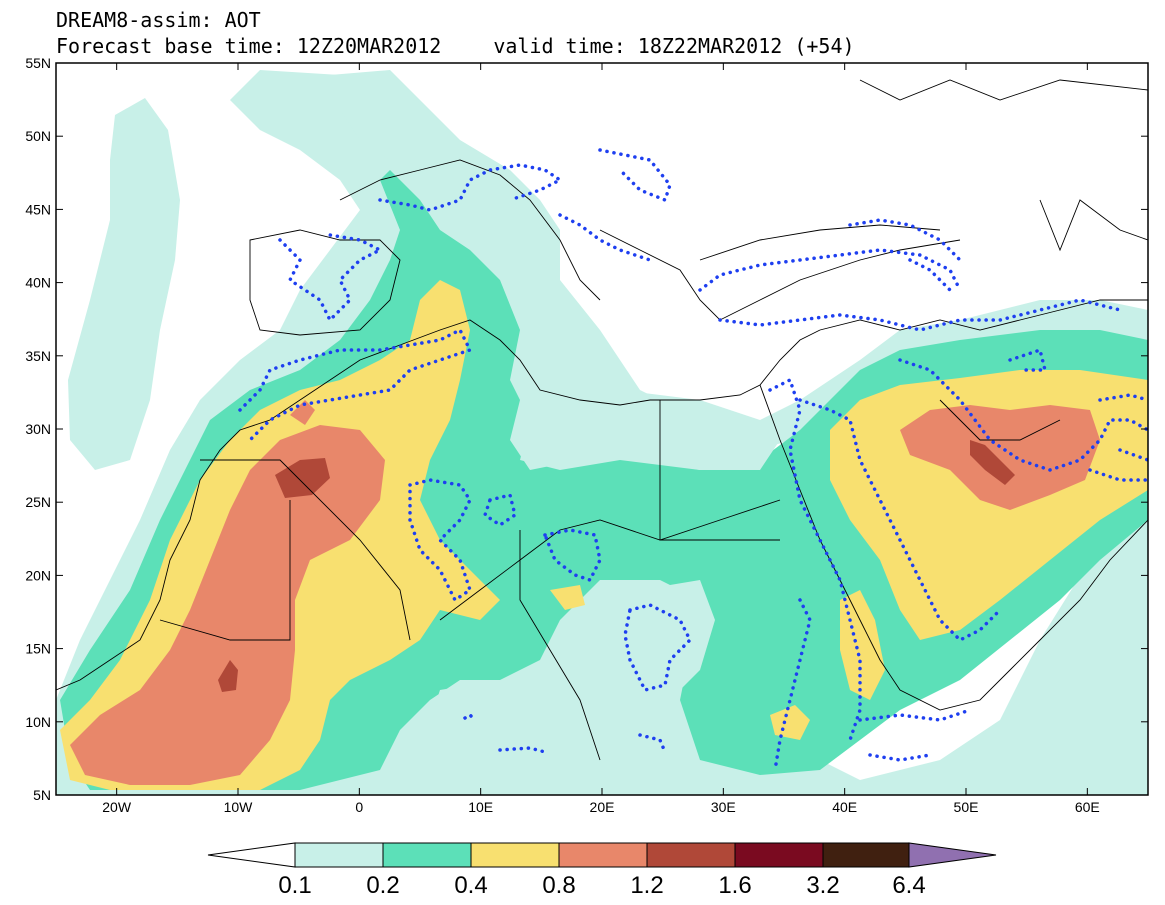  I want to click on lon-label: 10W, so click(239, 807).